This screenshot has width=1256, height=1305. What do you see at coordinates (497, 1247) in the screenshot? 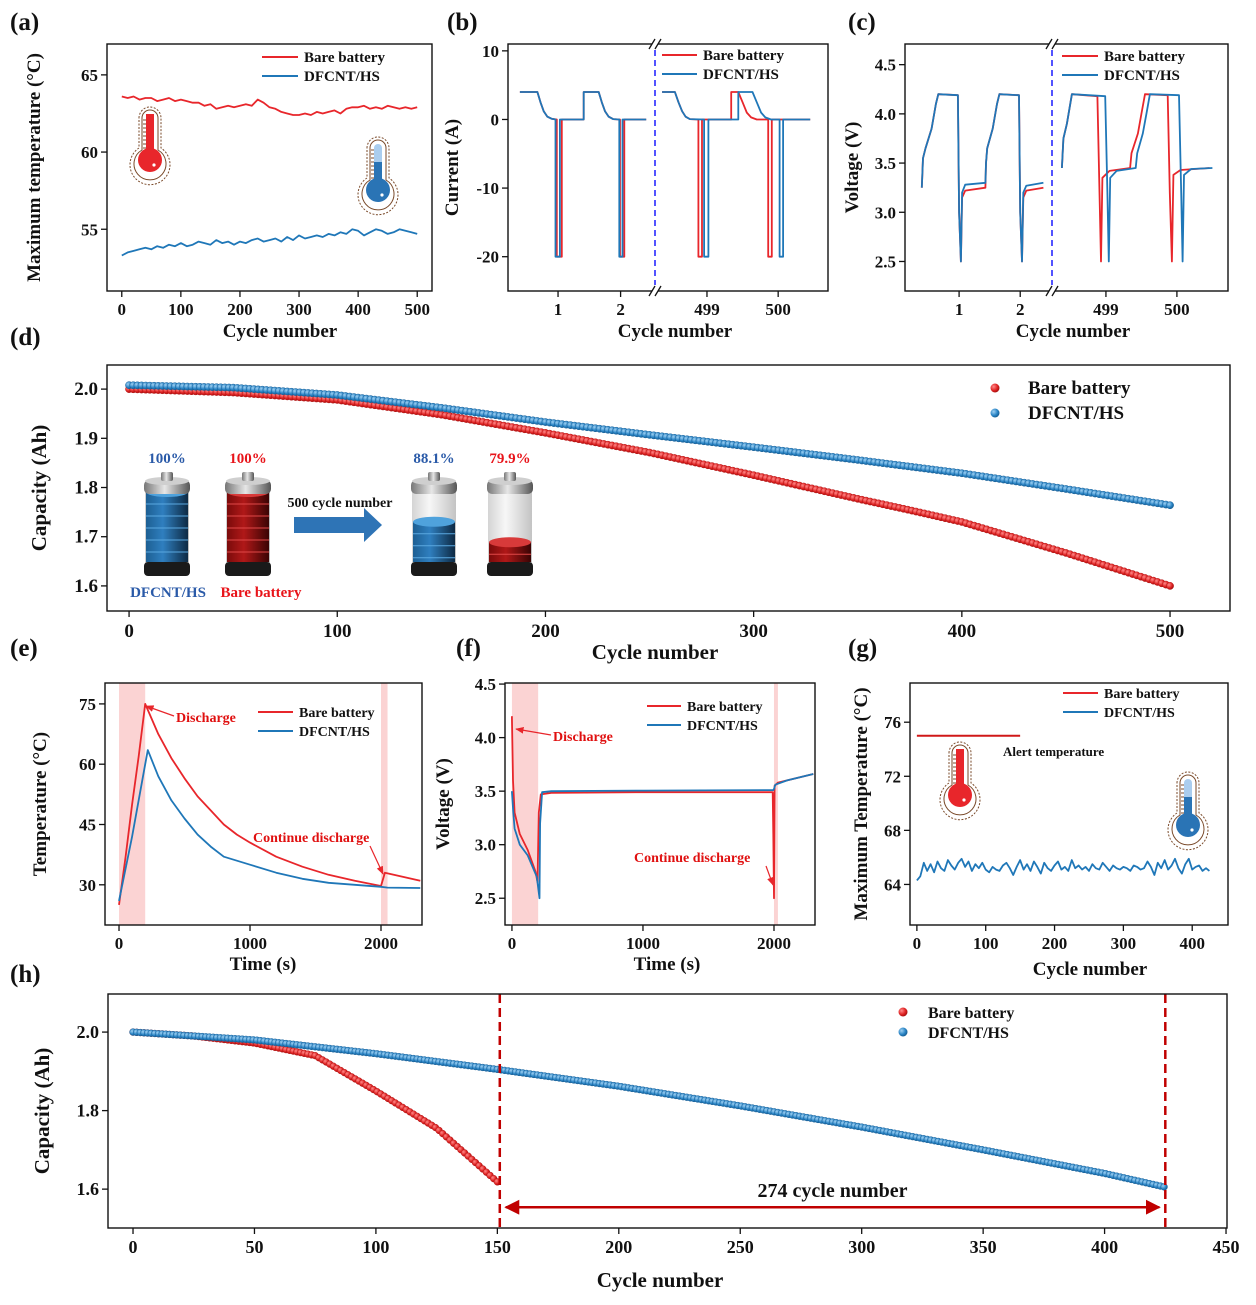
I see `x-tick-label: 150` at bounding box center [497, 1247].